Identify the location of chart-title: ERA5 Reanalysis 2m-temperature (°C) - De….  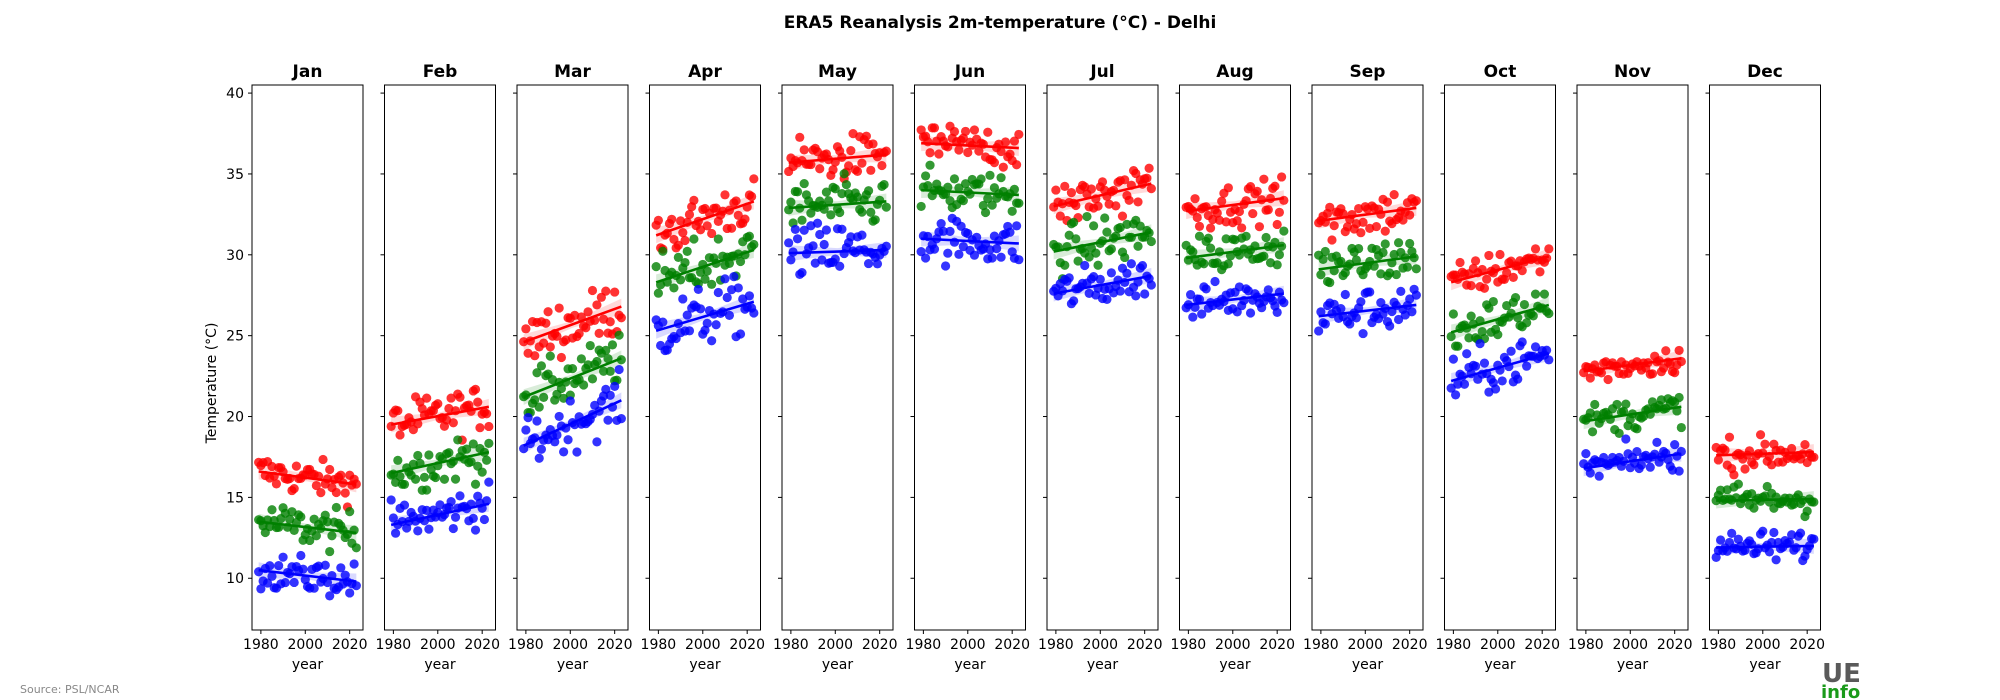
(1000, 23).